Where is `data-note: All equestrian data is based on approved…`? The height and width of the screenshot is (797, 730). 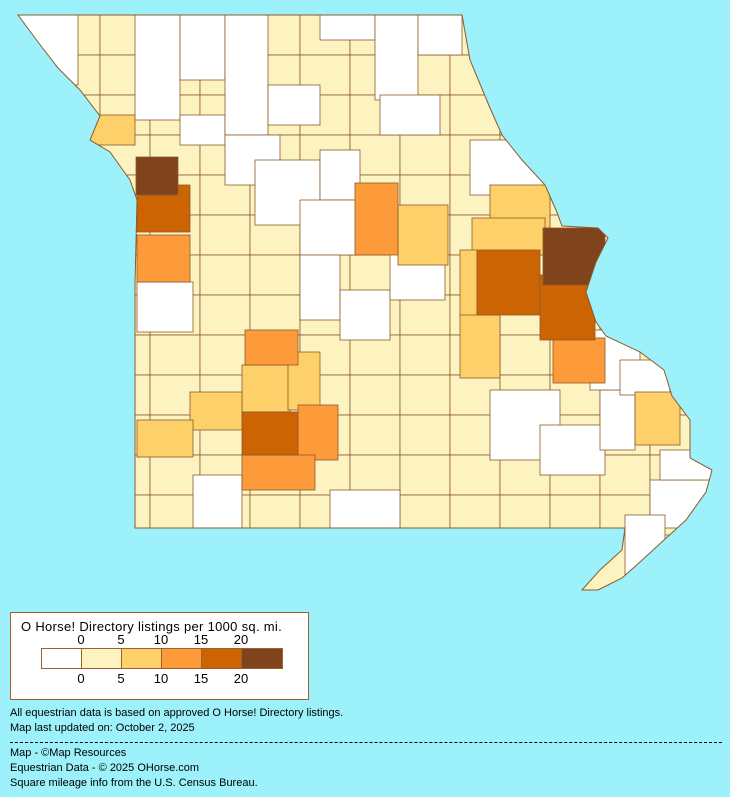 data-note: All equestrian data is based on approved… is located at coordinates (177, 713).